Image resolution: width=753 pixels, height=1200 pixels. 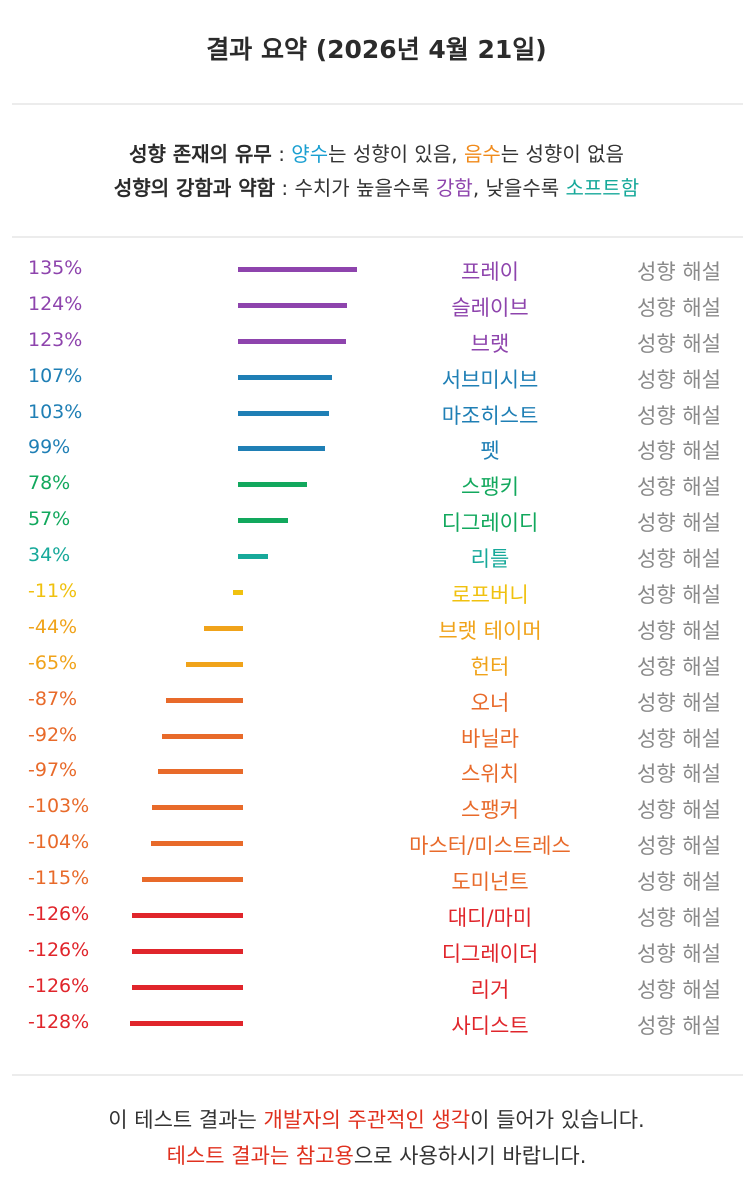 What do you see at coordinates (490, 918) in the screenshot?
I see `result-name: 대디/마미` at bounding box center [490, 918].